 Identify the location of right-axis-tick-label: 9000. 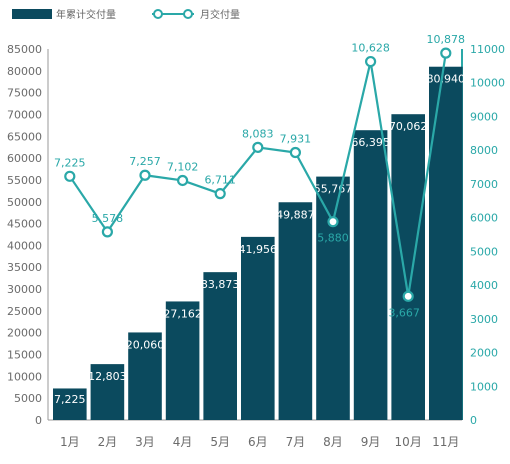
(484, 116).